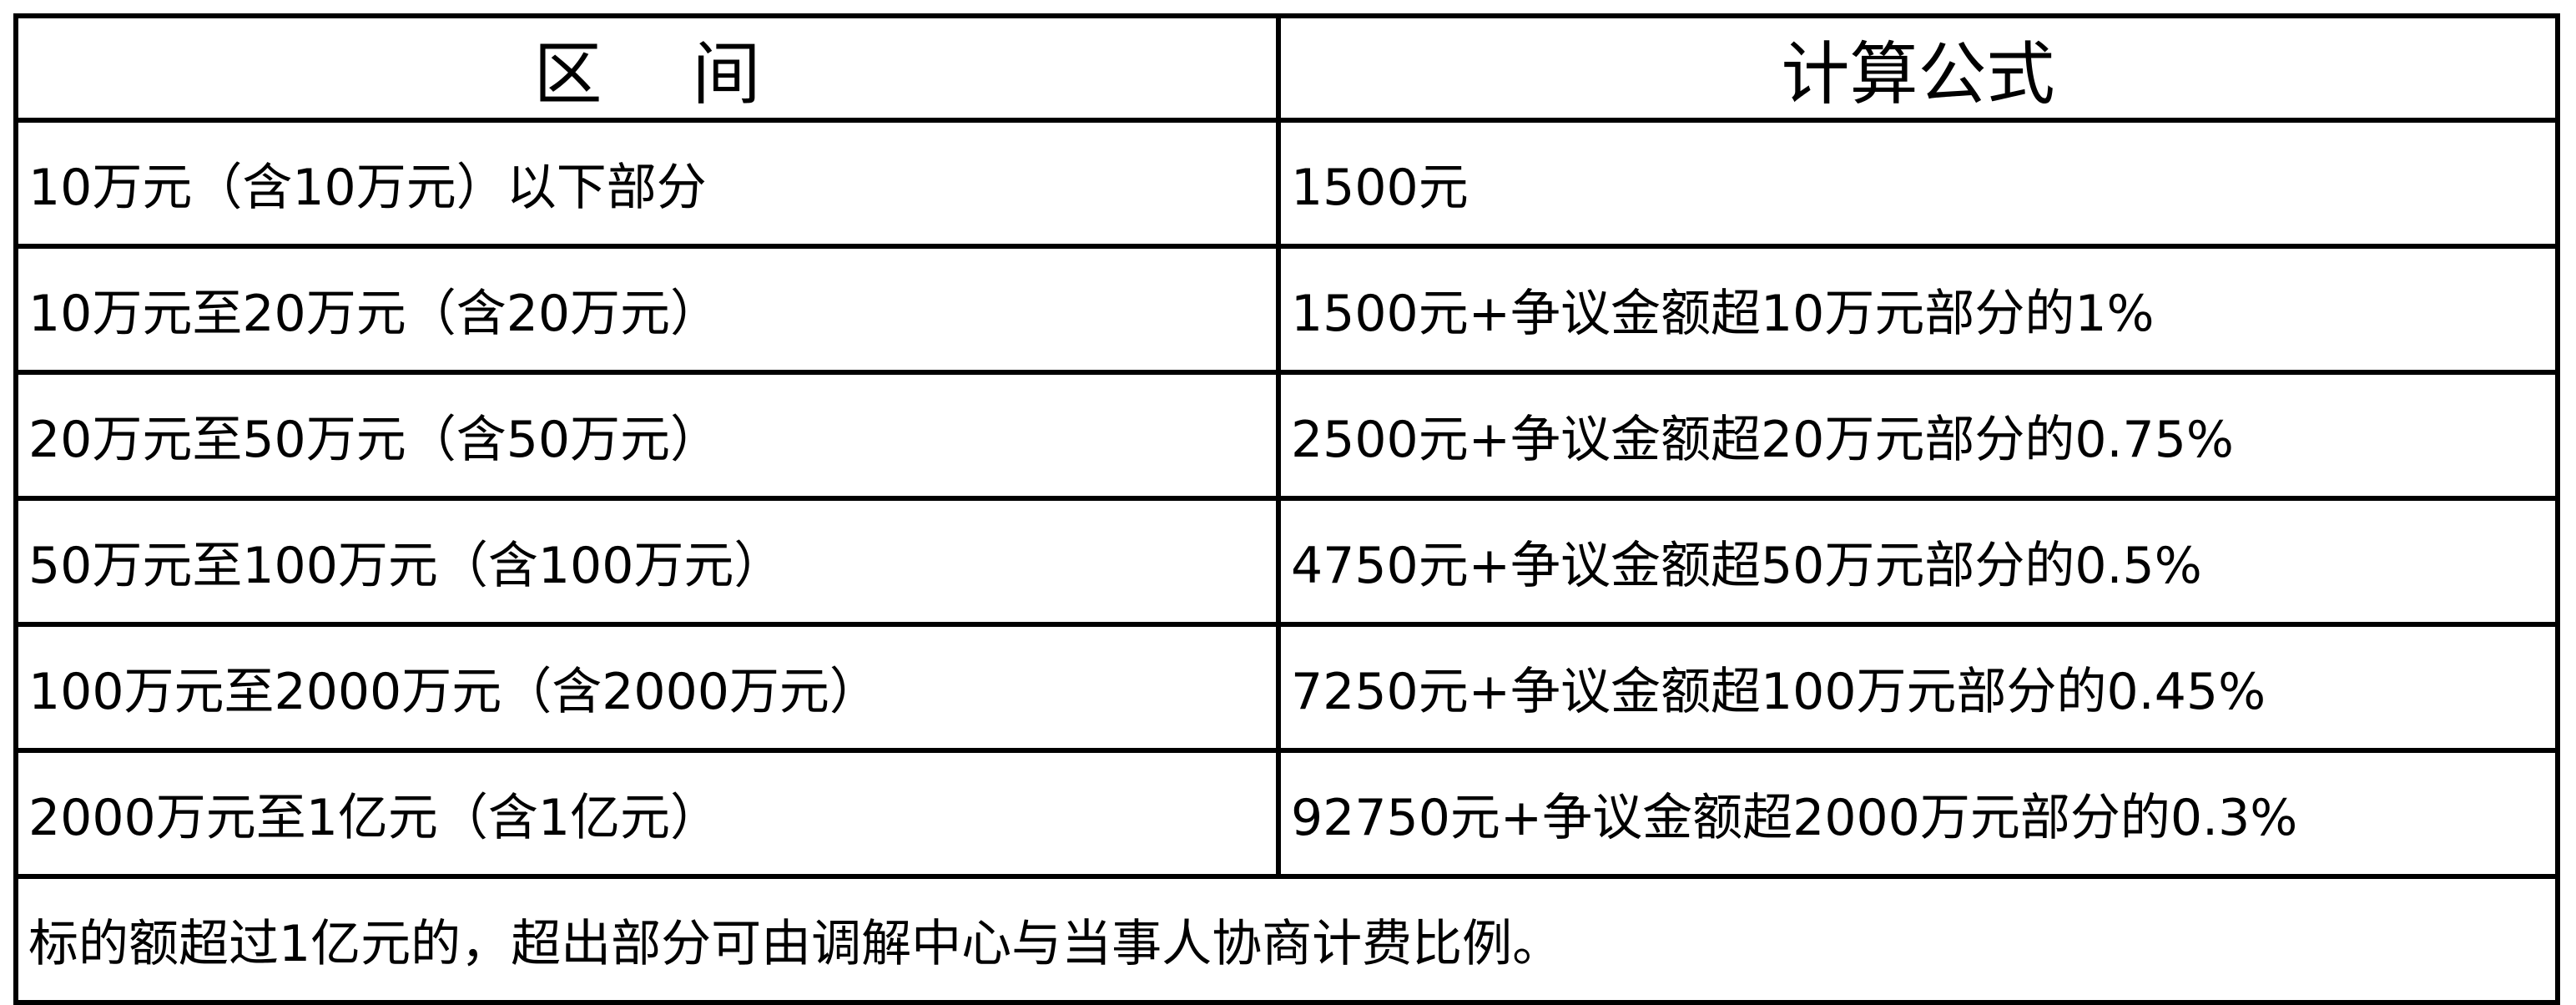 The height and width of the screenshot is (1005, 2576). What do you see at coordinates (647, 310) in the screenshot?
I see `range-cell: 10万元至20万元（含20万元）` at bounding box center [647, 310].